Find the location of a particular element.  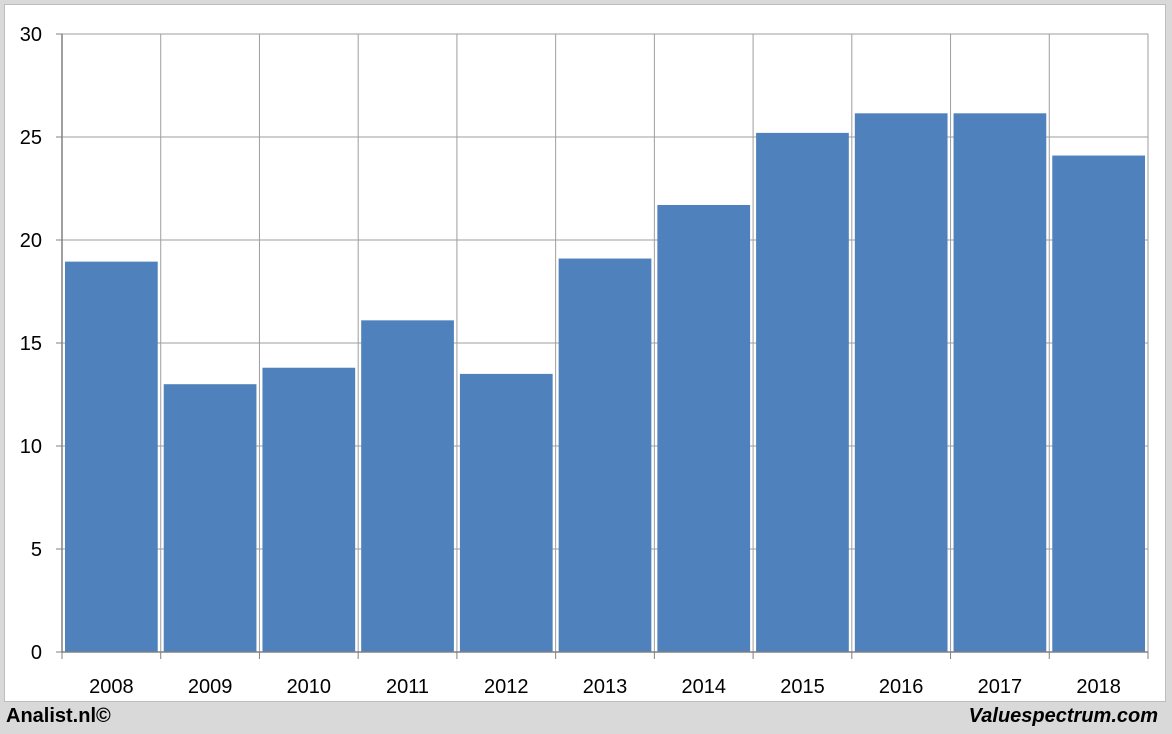

bar-2014 is located at coordinates (704, 428).